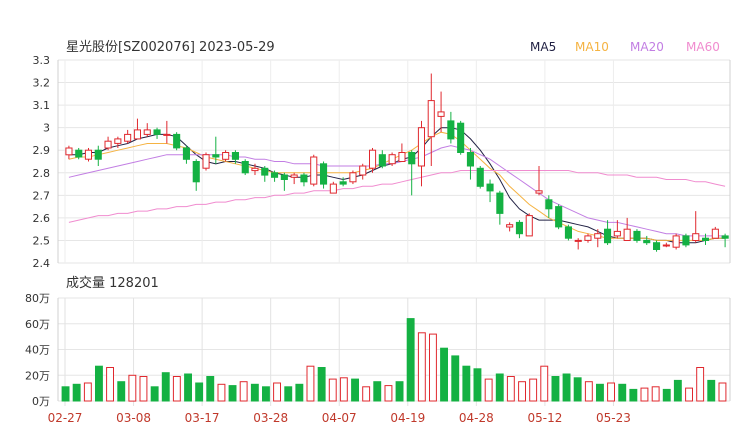  Describe the element at coordinates (112, 283) in the screenshot. I see `volume-chart-title: 成交量 128201` at that location.